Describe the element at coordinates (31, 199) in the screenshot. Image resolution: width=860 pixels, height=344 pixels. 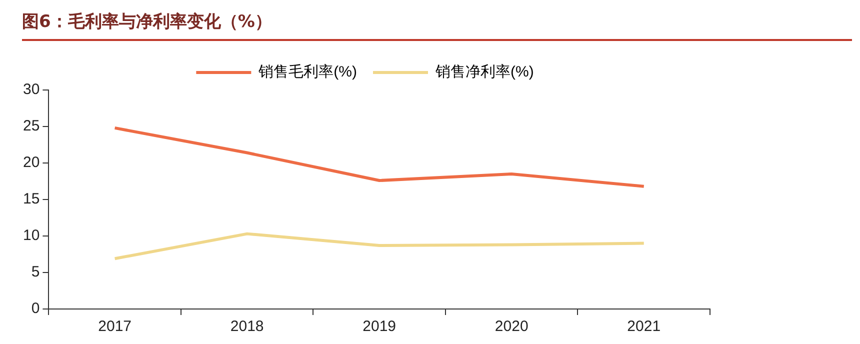
I see `y-tick-label: 15` at that location.